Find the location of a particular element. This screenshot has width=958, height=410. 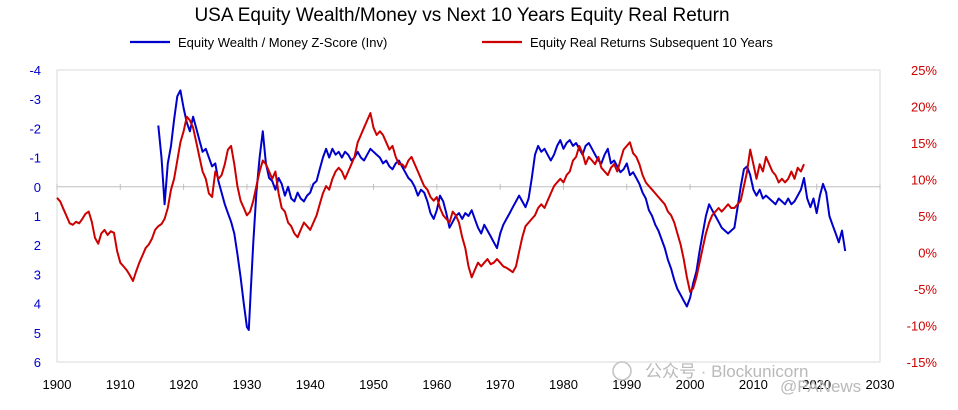

x-tick-label: 2030 is located at coordinates (880, 384).